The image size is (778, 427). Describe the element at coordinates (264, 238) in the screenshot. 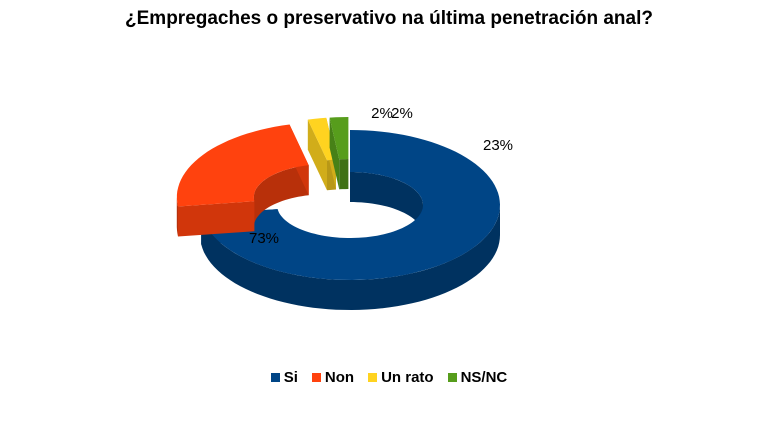

I see `data-label-si: 73%` at that location.